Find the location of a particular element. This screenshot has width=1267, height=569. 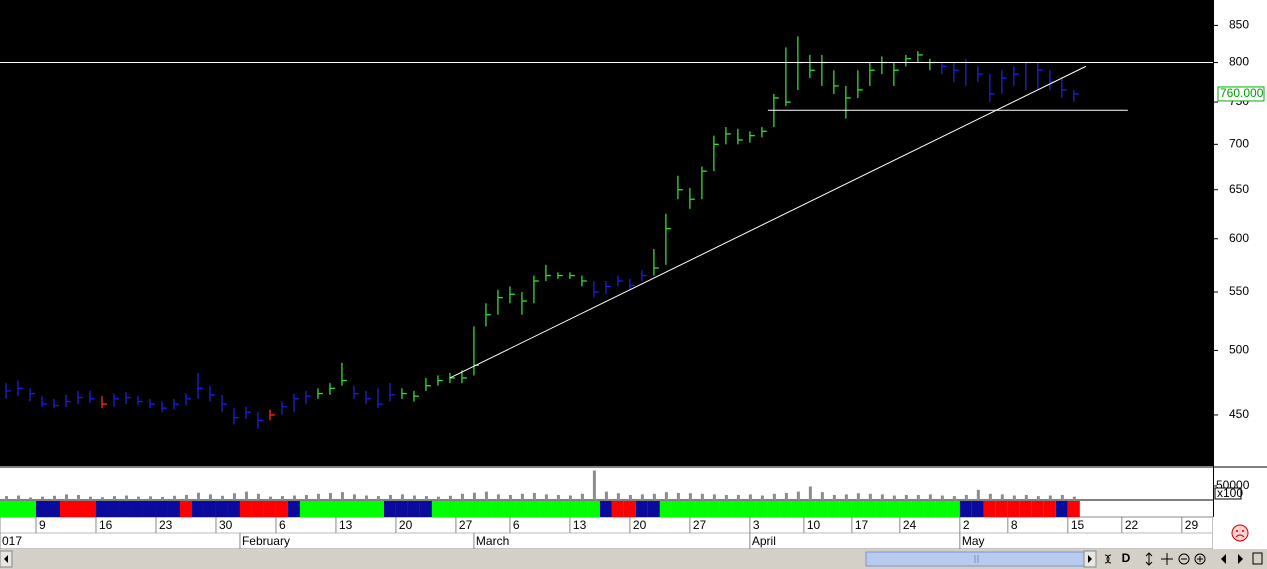

x-tick-label: 16 is located at coordinates (106, 525).